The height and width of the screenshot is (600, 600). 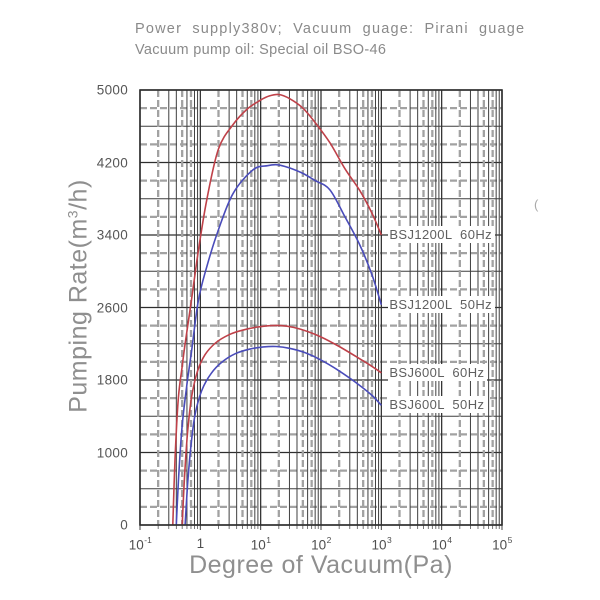 What do you see at coordinates (442, 304) in the screenshot?
I see `curve-label-bsj1200l-50hz: BSJ1200L 50Hz` at bounding box center [442, 304].